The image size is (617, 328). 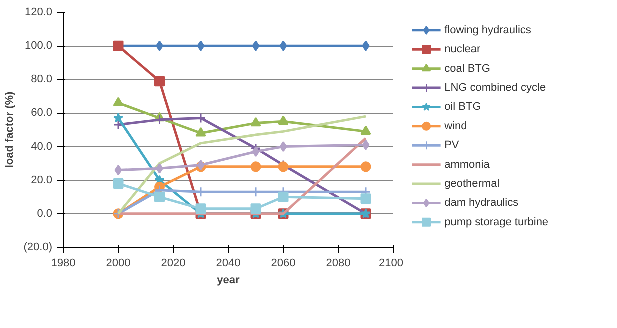 What do you see at coordinates (42, 80) in the screenshot?
I see `y-tick-label: 80.0` at bounding box center [42, 80].